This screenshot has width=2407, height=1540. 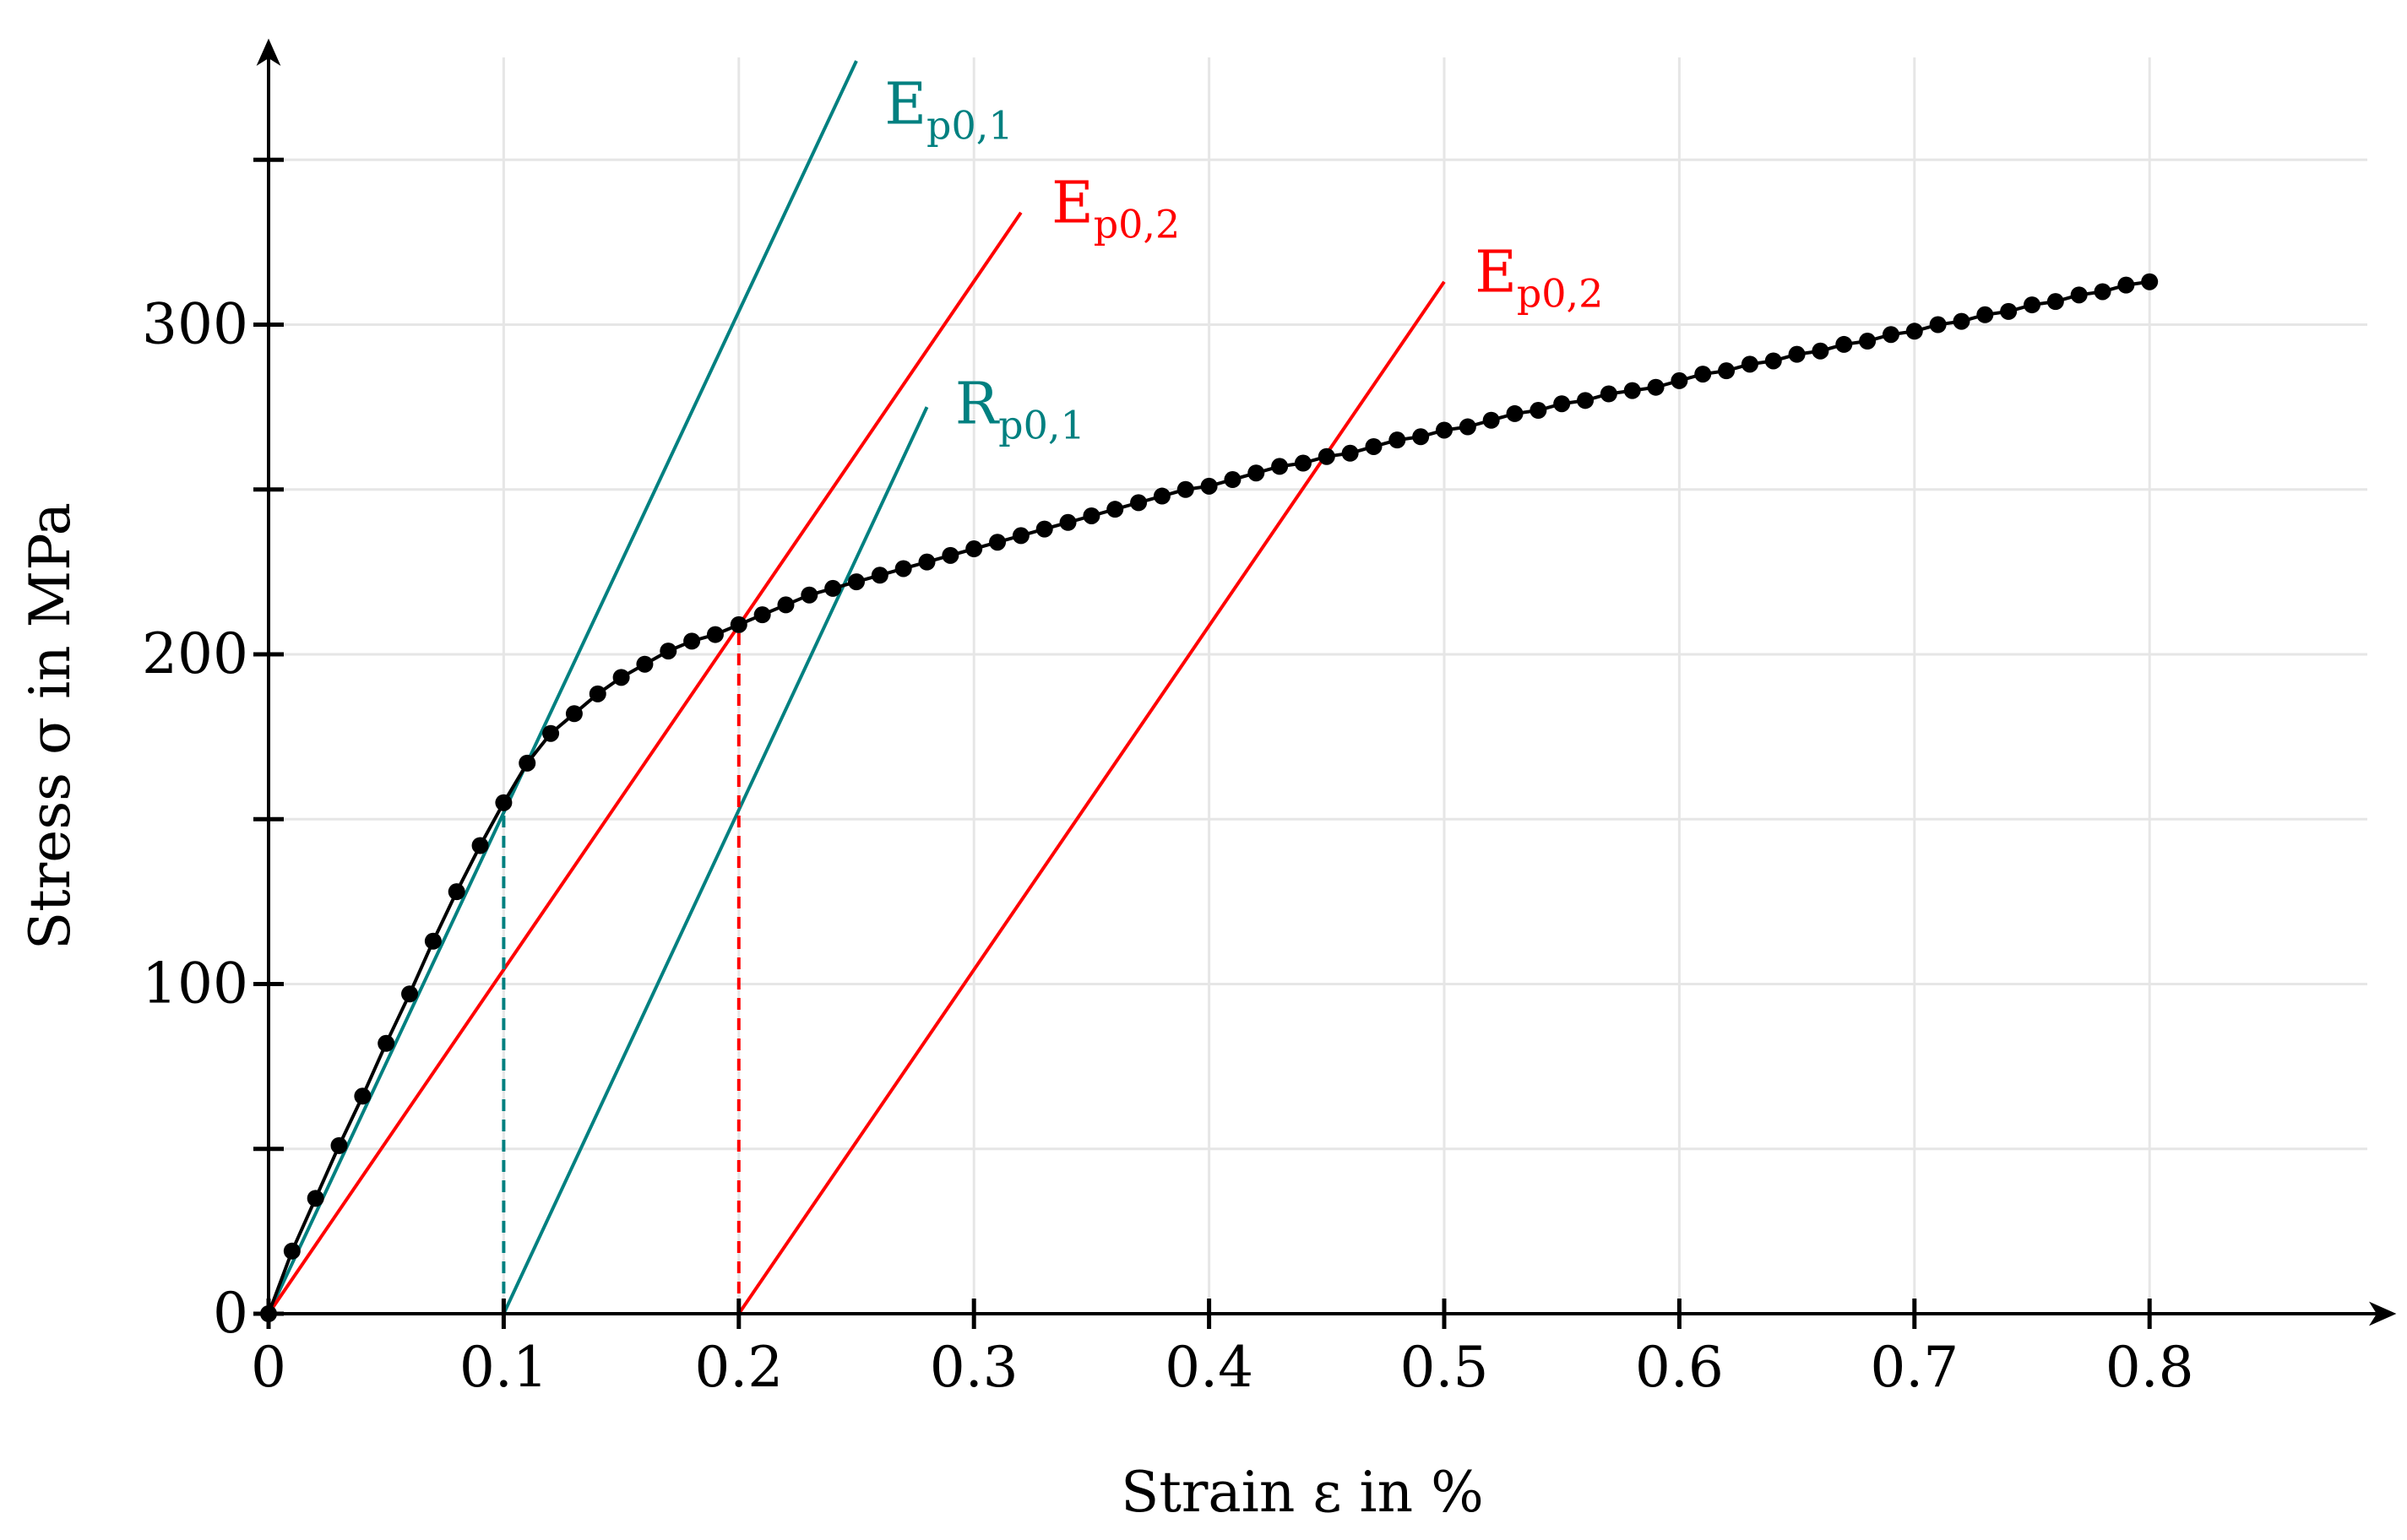 I want to click on y-tick-label: 100, so click(x=195, y=984).